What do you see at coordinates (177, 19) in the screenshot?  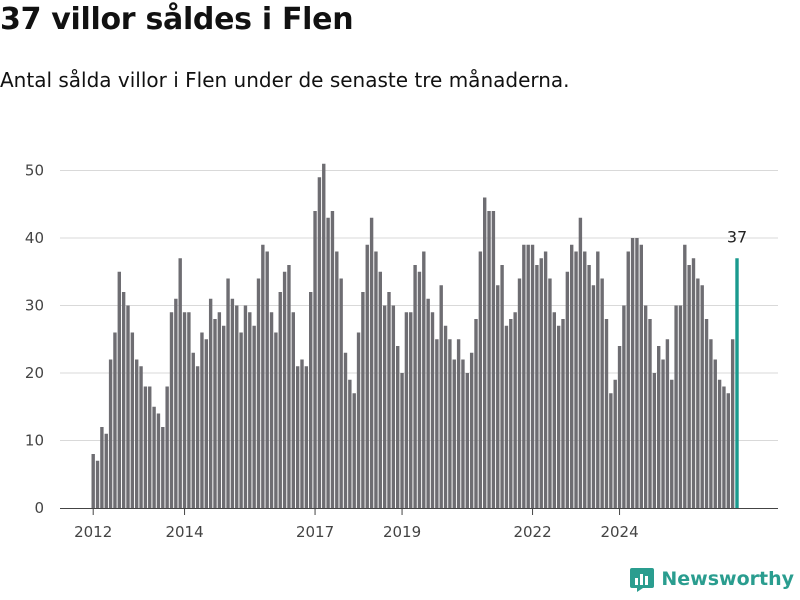 I see `chart-title: 37 villor såldes i Flen` at bounding box center [177, 19].